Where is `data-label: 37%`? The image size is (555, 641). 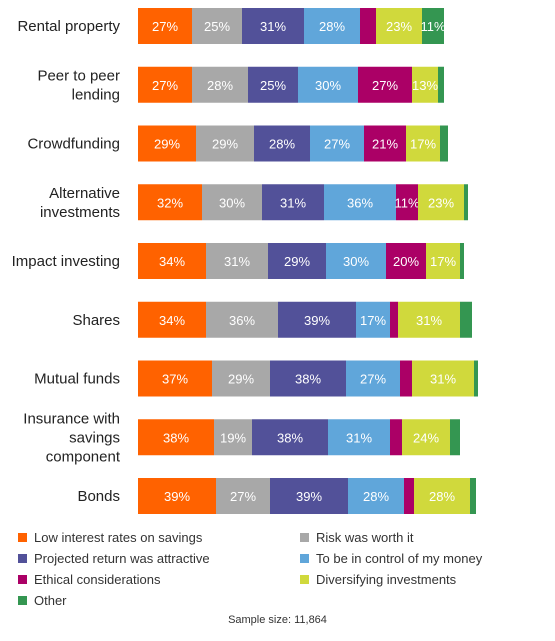
data-label: 37% is located at coordinates (175, 379).